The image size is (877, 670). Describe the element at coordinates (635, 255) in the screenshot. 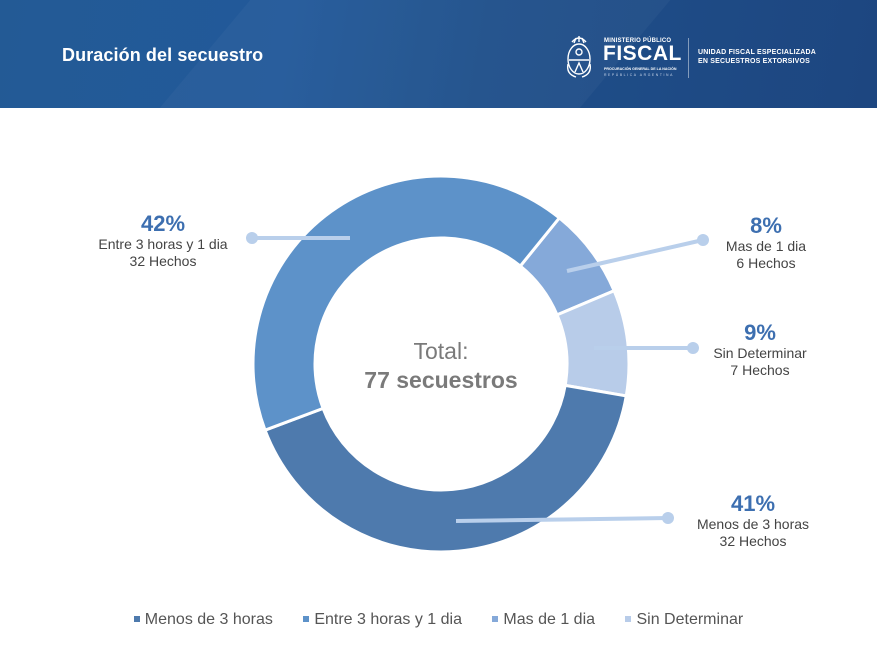

I see `leader-line-mas` at that location.